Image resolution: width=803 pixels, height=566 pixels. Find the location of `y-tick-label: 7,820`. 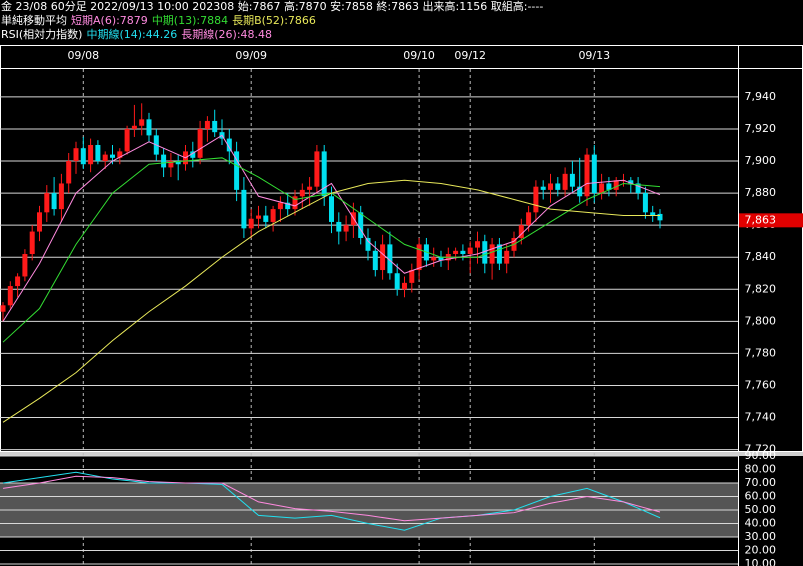

y-tick-label: 7,820 is located at coordinates (761, 288).